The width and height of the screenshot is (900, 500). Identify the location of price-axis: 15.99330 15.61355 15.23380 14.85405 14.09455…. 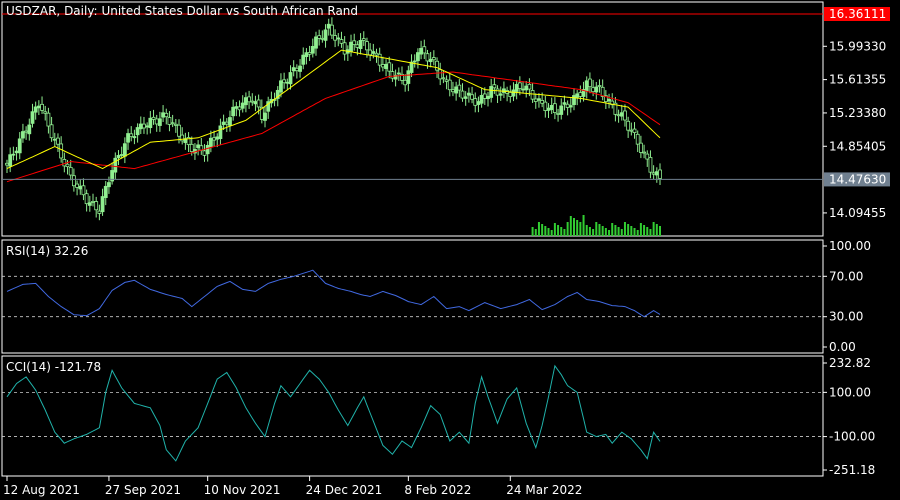
(856, 113).